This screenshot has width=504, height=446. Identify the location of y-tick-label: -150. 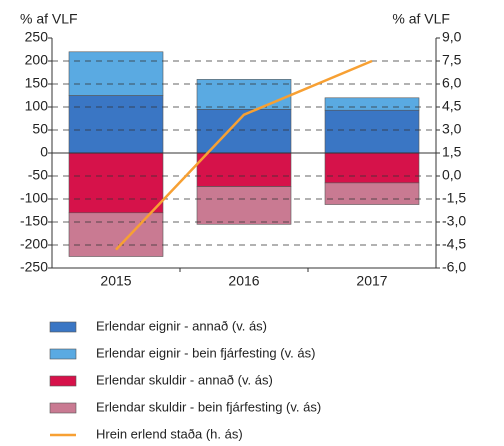
(34, 221).